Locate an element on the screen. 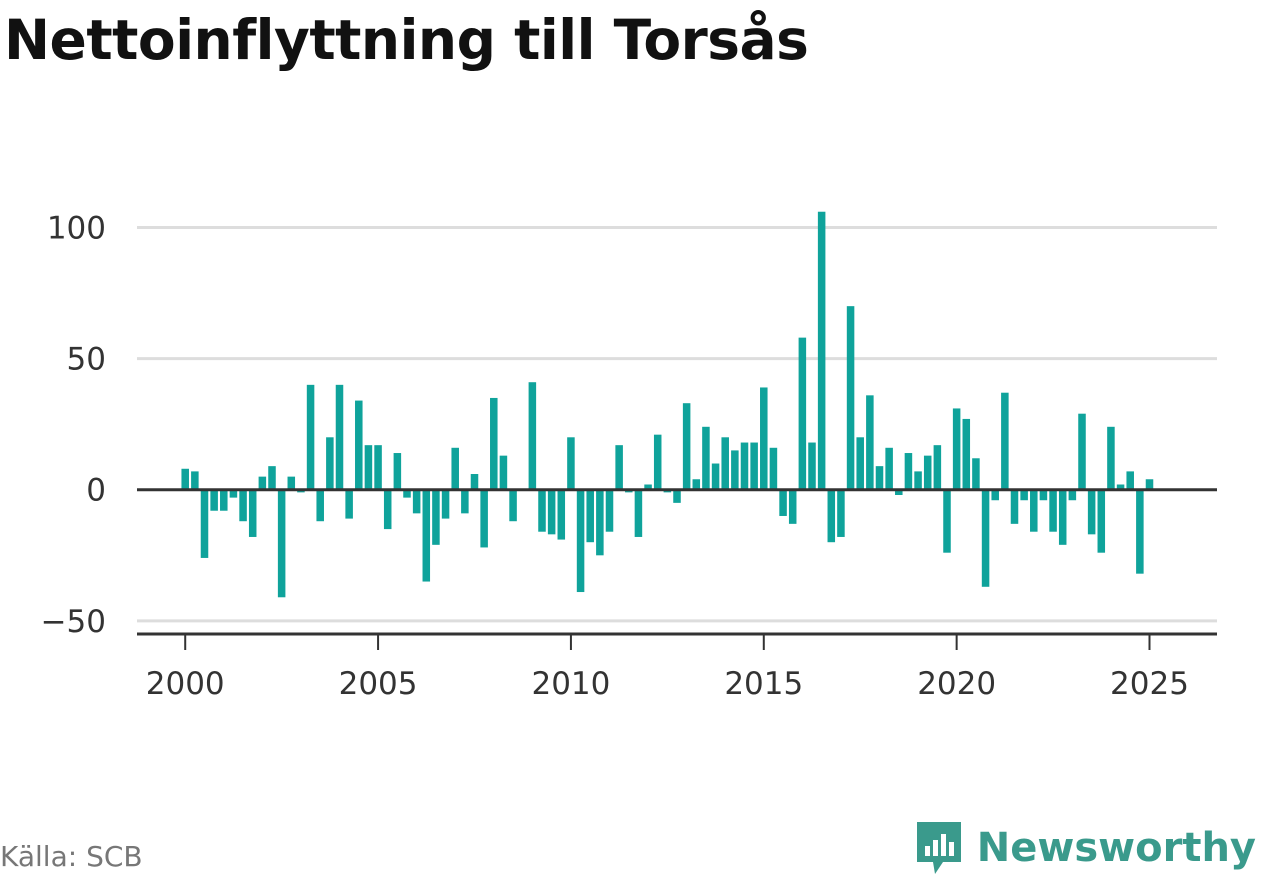 Image resolution: width=1262 pixels, height=879 pixels. y-tick-label: 50 is located at coordinates (86, 360).